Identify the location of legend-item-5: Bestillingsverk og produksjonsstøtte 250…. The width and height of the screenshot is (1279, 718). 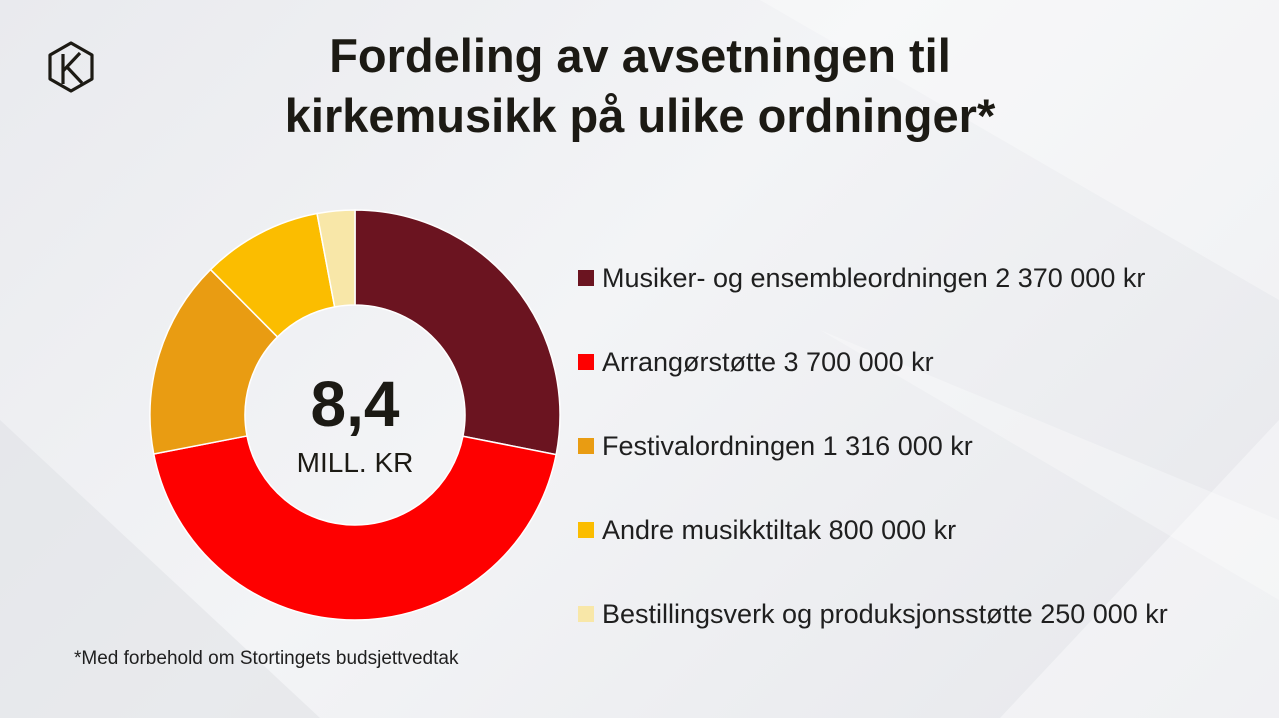
(918, 614).